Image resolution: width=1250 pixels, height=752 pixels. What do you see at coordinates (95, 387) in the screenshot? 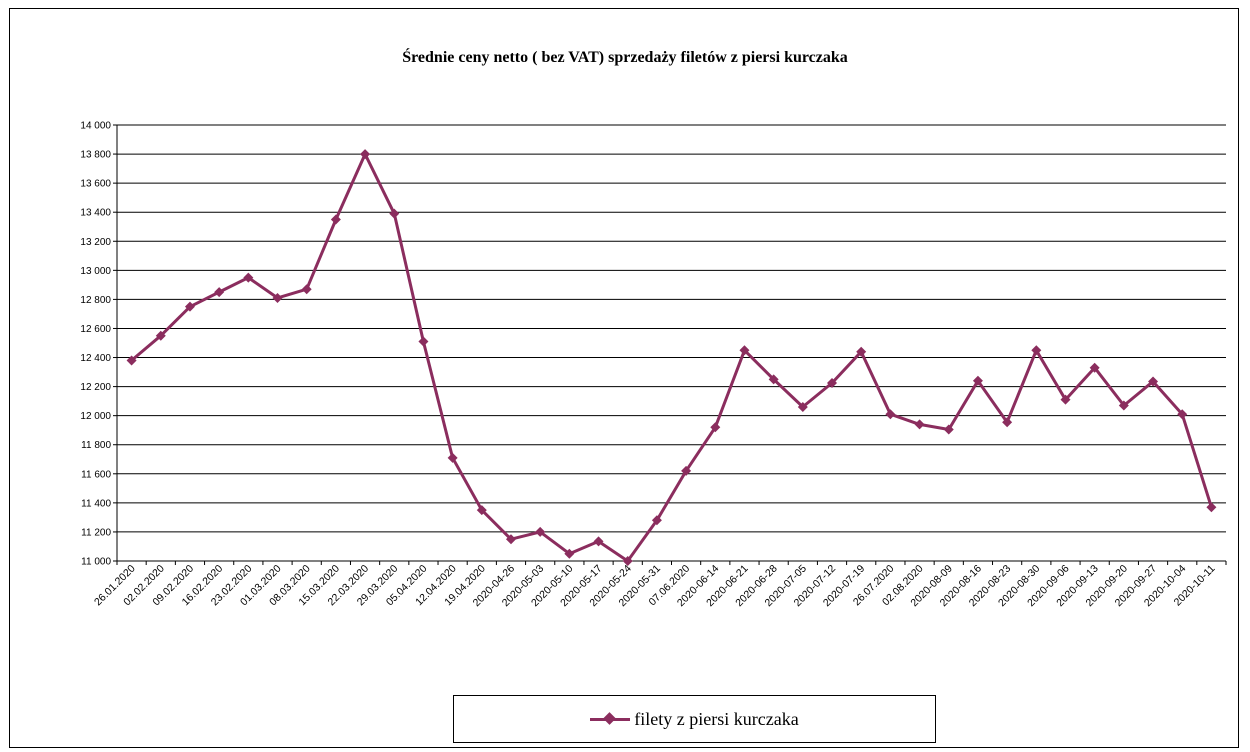
I see `y-tick-label: 12 200` at bounding box center [95, 387].